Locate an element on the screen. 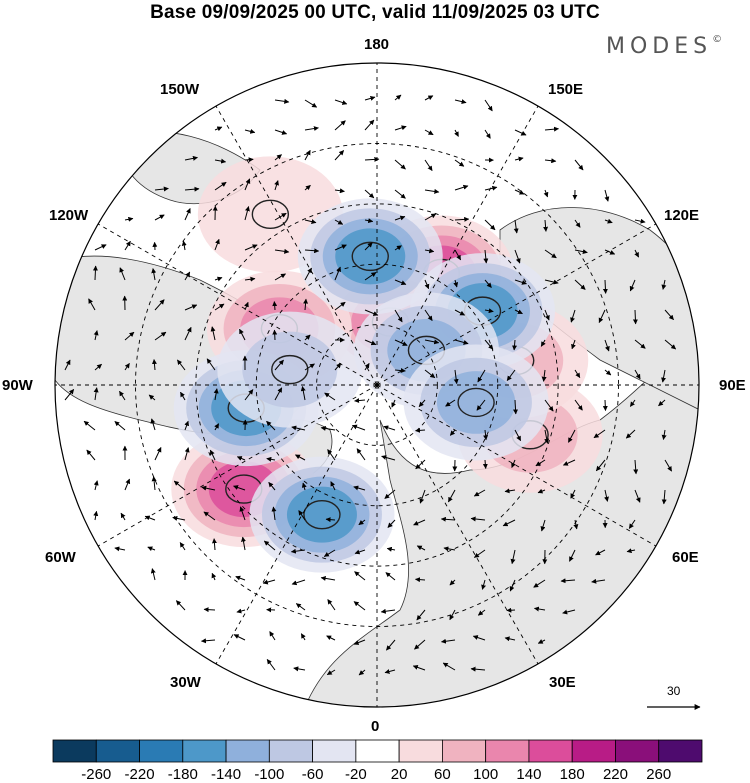 Image resolution: width=750 pixels, height=783 pixels. lon-label-150w: 150W is located at coordinates (180, 89).